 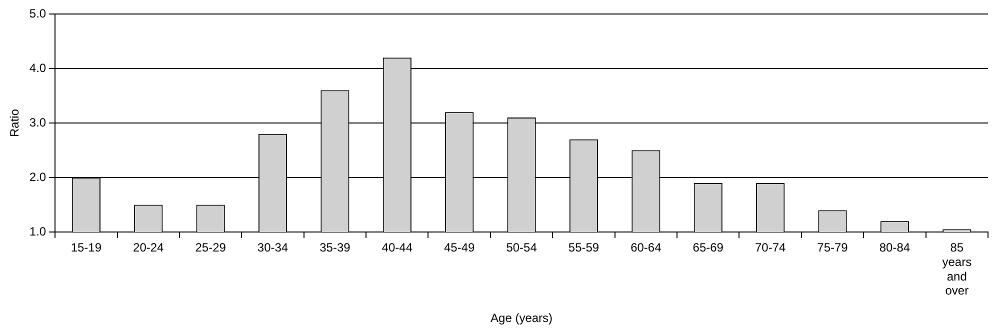 I want to click on y-axis-title: Ratio, so click(x=15, y=123).